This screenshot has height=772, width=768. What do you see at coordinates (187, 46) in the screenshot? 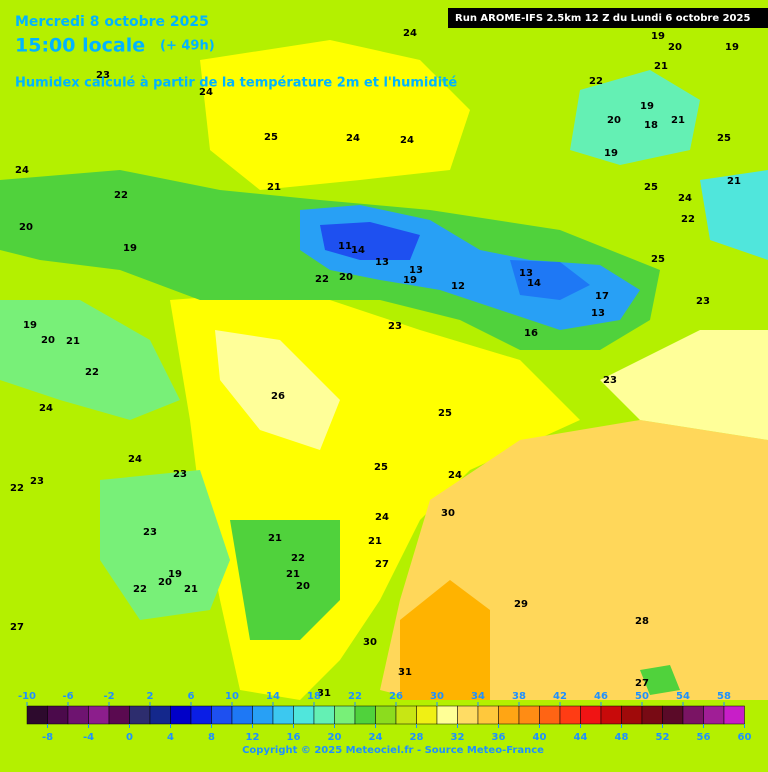
I see `lead-time: (+ 49h)` at bounding box center [187, 46].